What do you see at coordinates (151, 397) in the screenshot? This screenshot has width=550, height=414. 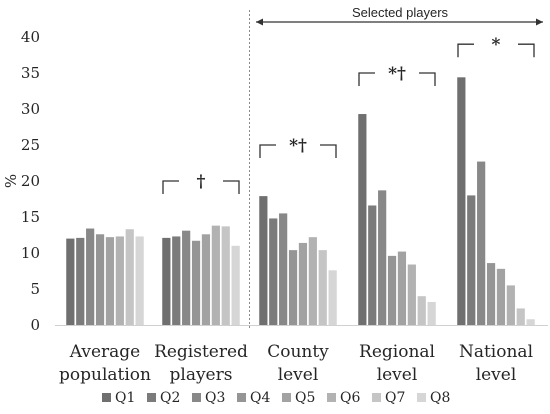 I see `legend-swatch-q2` at bounding box center [151, 397].